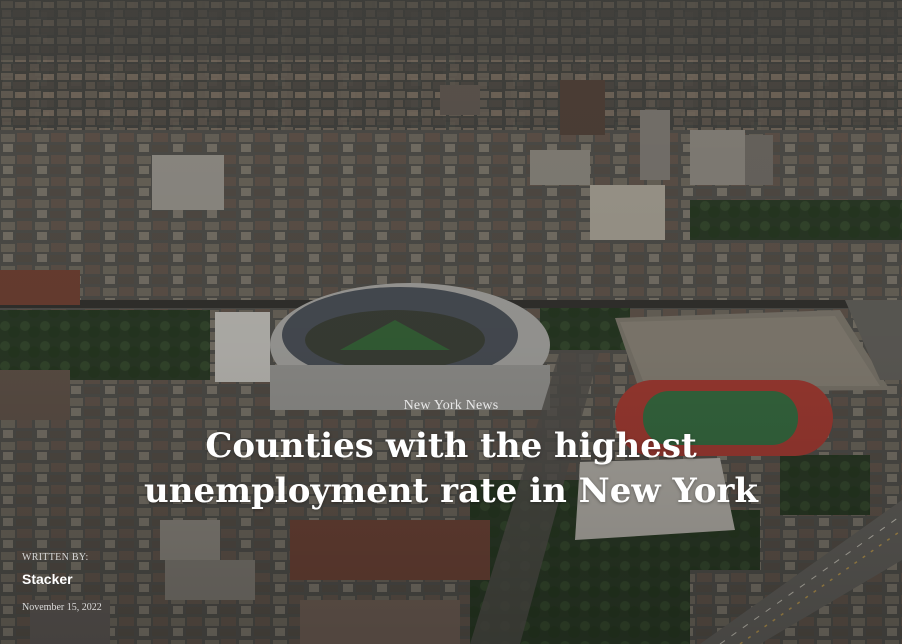 Image resolution: width=902 pixels, height=644 pixels. I want to click on publish-date: November 15, 2022, so click(62, 607).